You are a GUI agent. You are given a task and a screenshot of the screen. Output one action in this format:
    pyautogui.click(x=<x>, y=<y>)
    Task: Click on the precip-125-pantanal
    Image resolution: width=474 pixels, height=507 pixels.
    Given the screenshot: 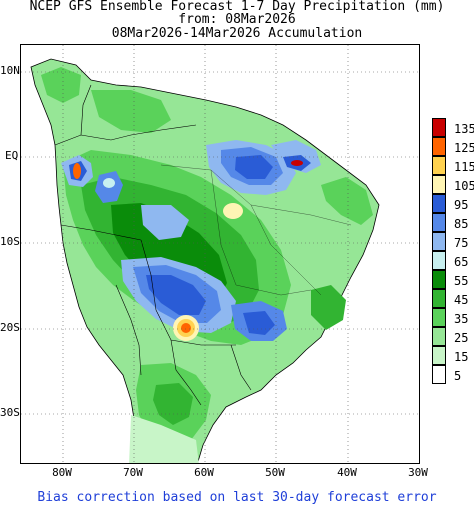 What is the action you would take?
    pyautogui.click(x=186, y=328)
    